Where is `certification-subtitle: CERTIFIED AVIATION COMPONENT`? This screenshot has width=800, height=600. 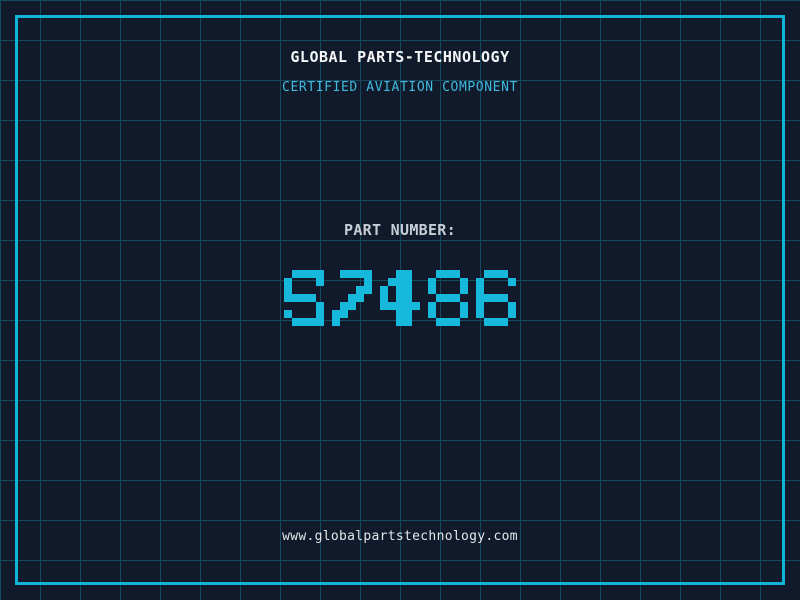
certification-subtitle: CERTIFIED AVIATION COMPONENT is located at coordinates (400, 87).